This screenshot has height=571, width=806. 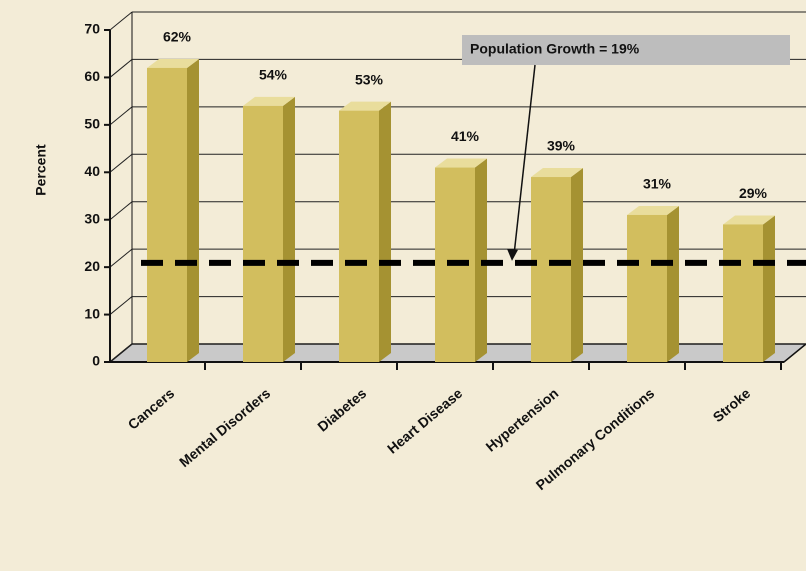 I want to click on value-label: 31%, so click(x=657, y=184).